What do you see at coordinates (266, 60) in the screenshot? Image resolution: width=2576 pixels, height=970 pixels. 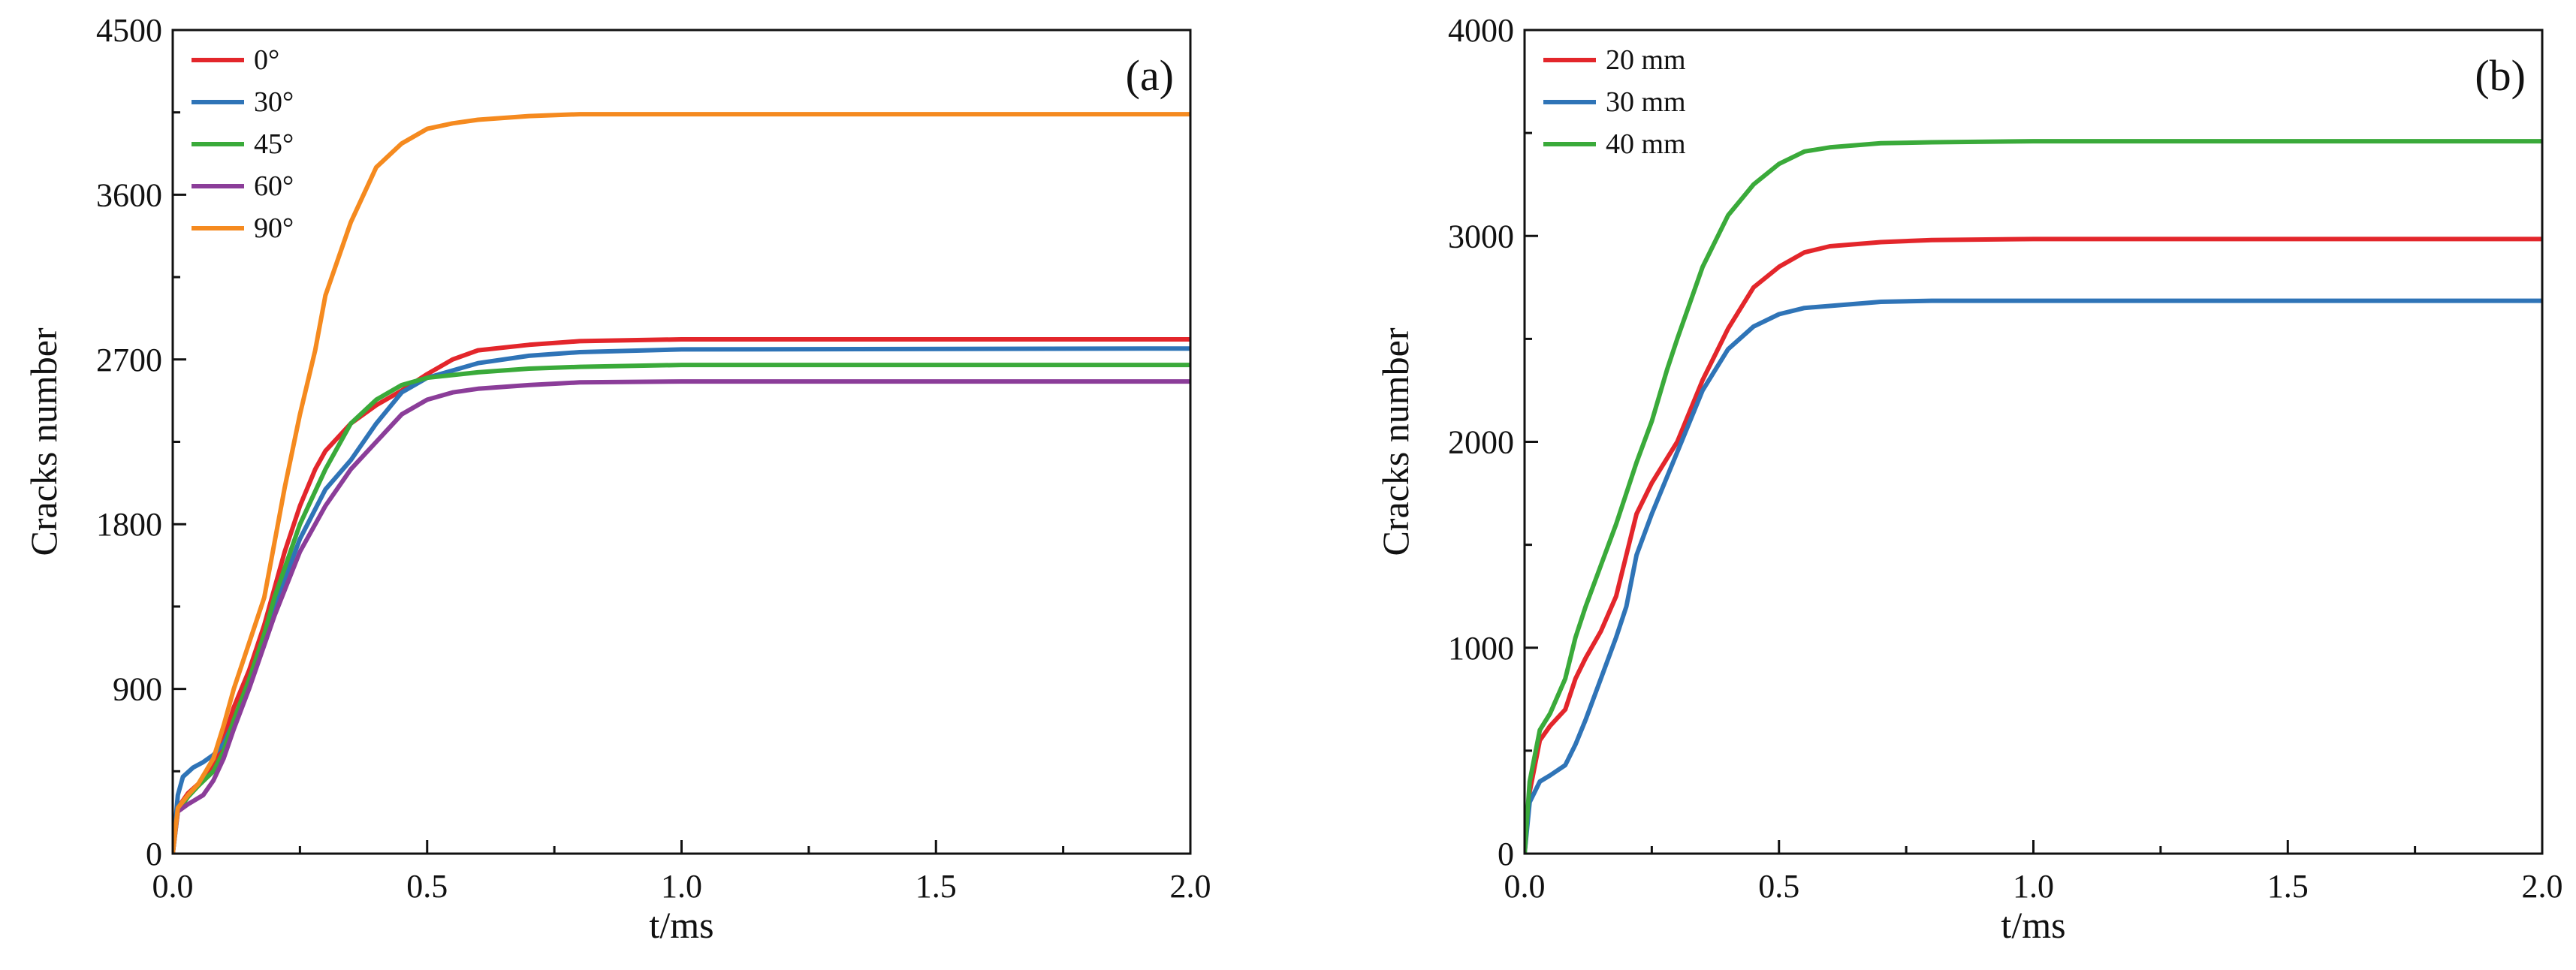 I see `legend-label-1: 0°` at bounding box center [266, 60].